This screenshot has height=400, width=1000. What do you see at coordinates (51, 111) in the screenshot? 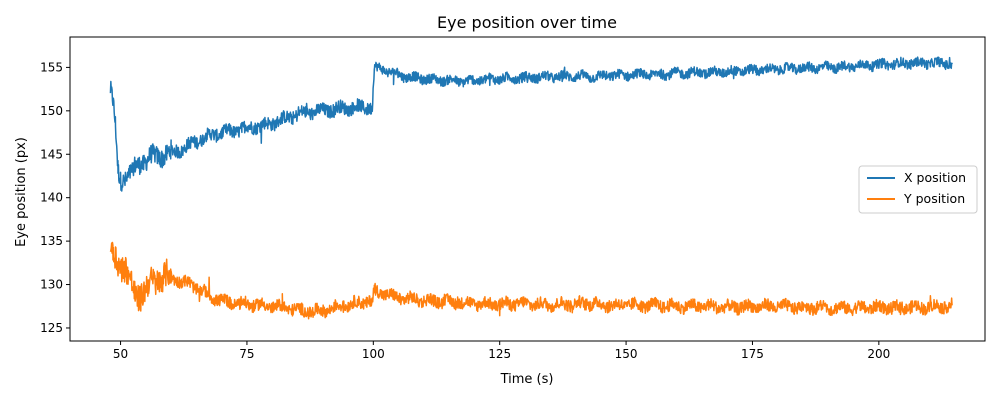
I see `y-tick-label: 150` at bounding box center [51, 111].